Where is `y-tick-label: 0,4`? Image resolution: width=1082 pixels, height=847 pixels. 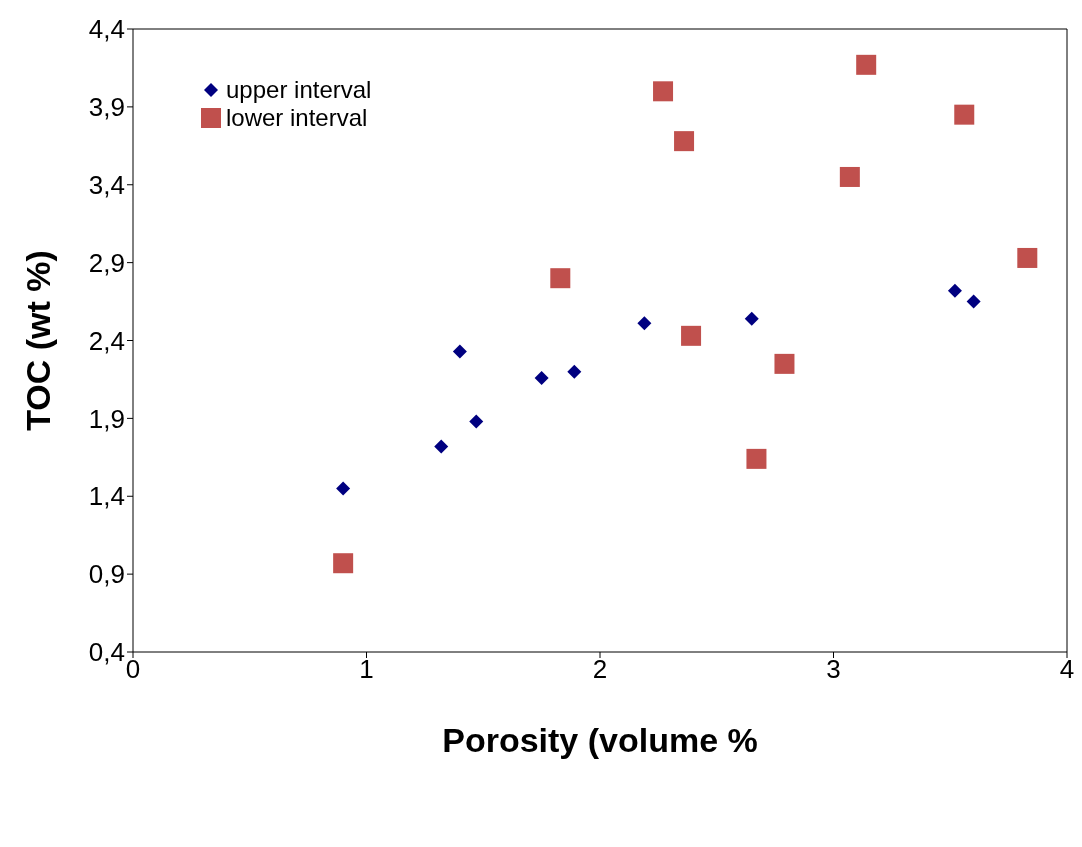 y-tick-label: 0,4 is located at coordinates (106, 652).